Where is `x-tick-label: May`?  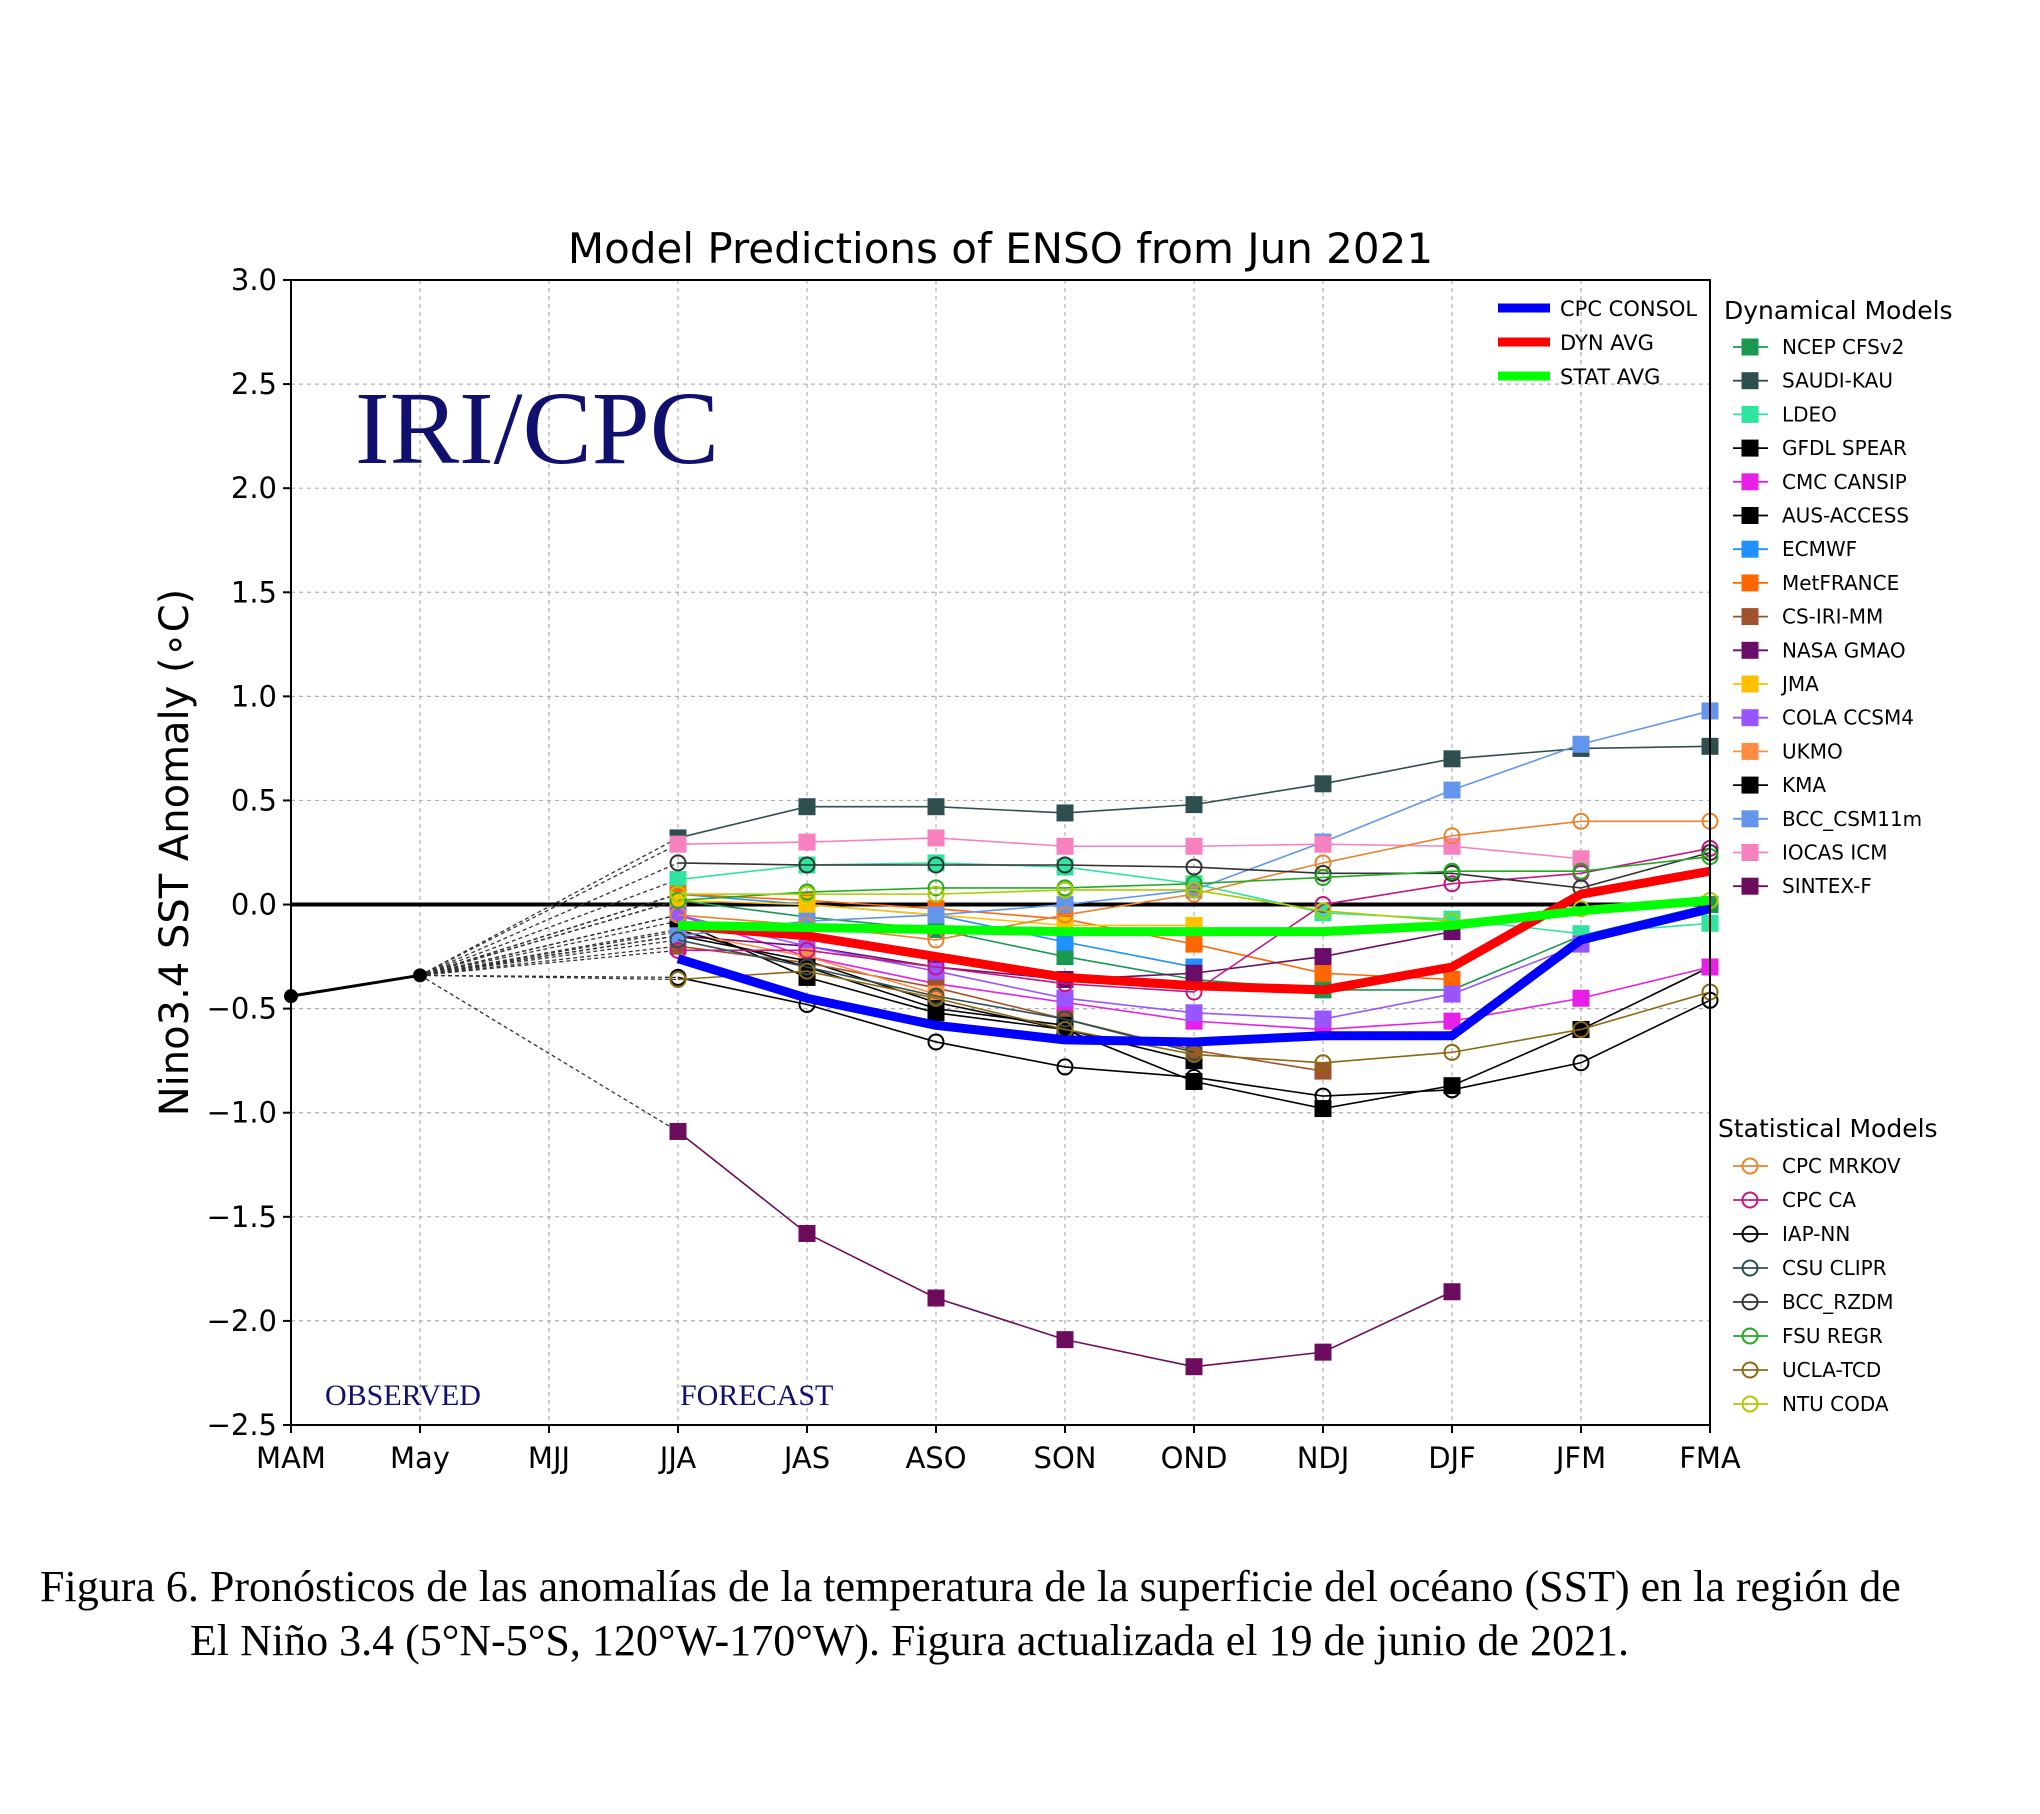 x-tick-label: May is located at coordinates (420, 1458).